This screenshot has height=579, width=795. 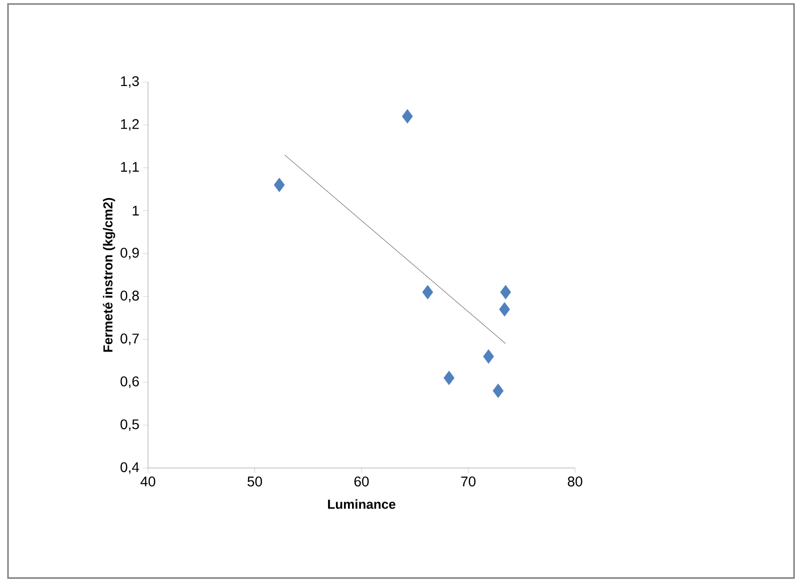 I want to click on y-tick-label: 1,1, so click(x=130, y=168).